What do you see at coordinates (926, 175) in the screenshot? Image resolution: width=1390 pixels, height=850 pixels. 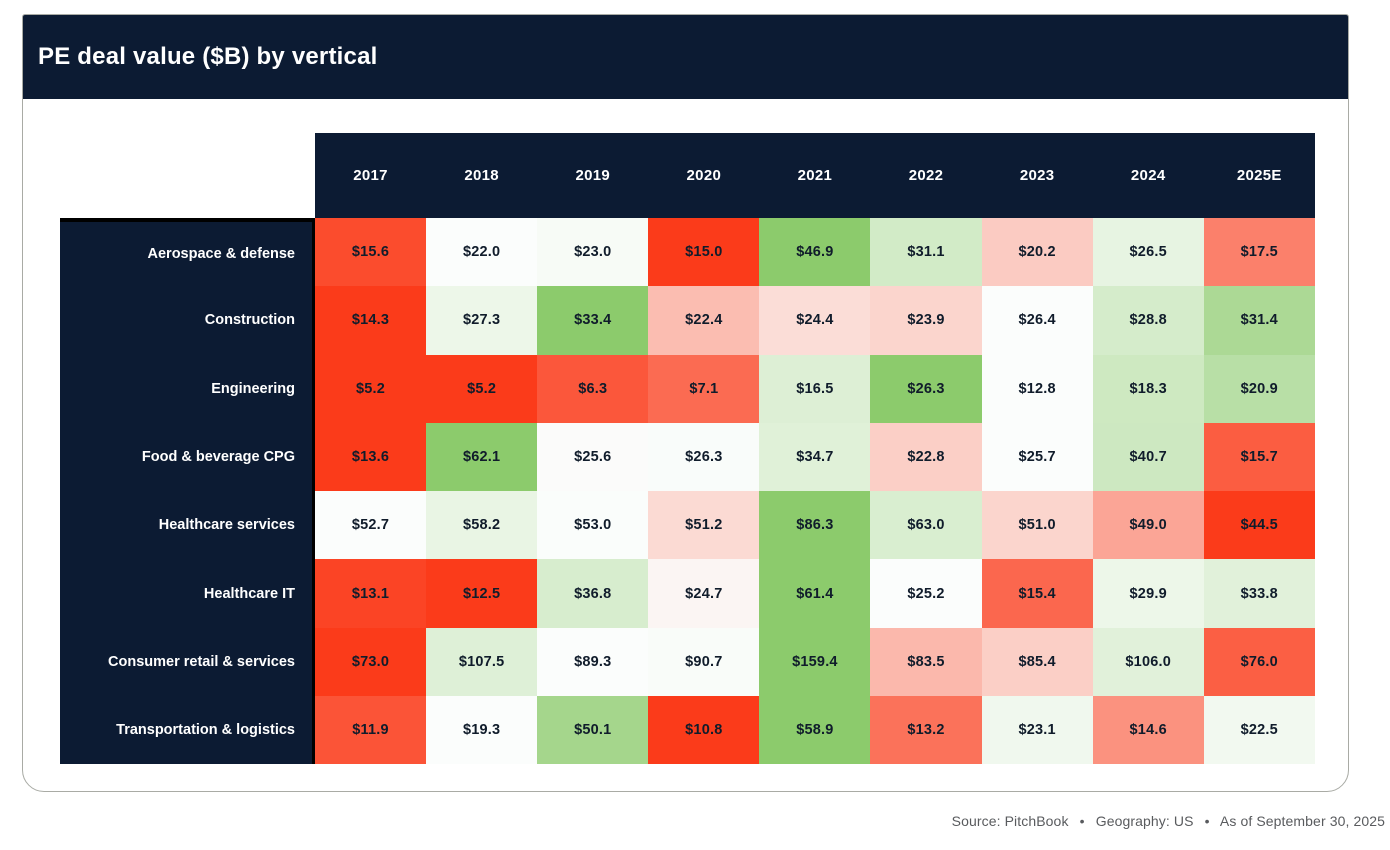 I see `year-header: 2022` at bounding box center [926, 175].